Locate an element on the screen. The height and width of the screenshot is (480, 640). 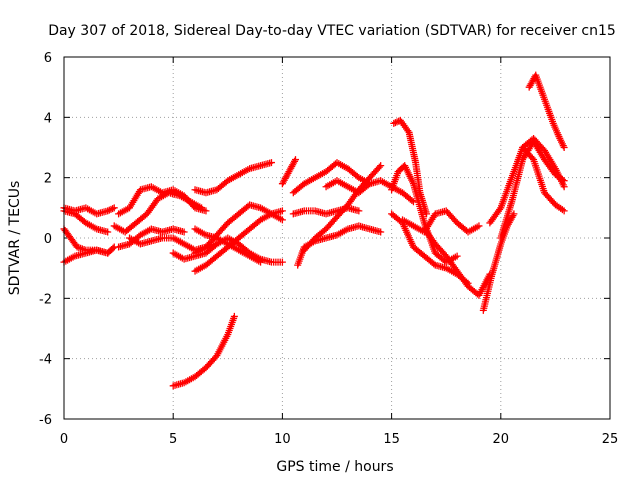
x-tick-label: 25 is located at coordinates (610, 439).